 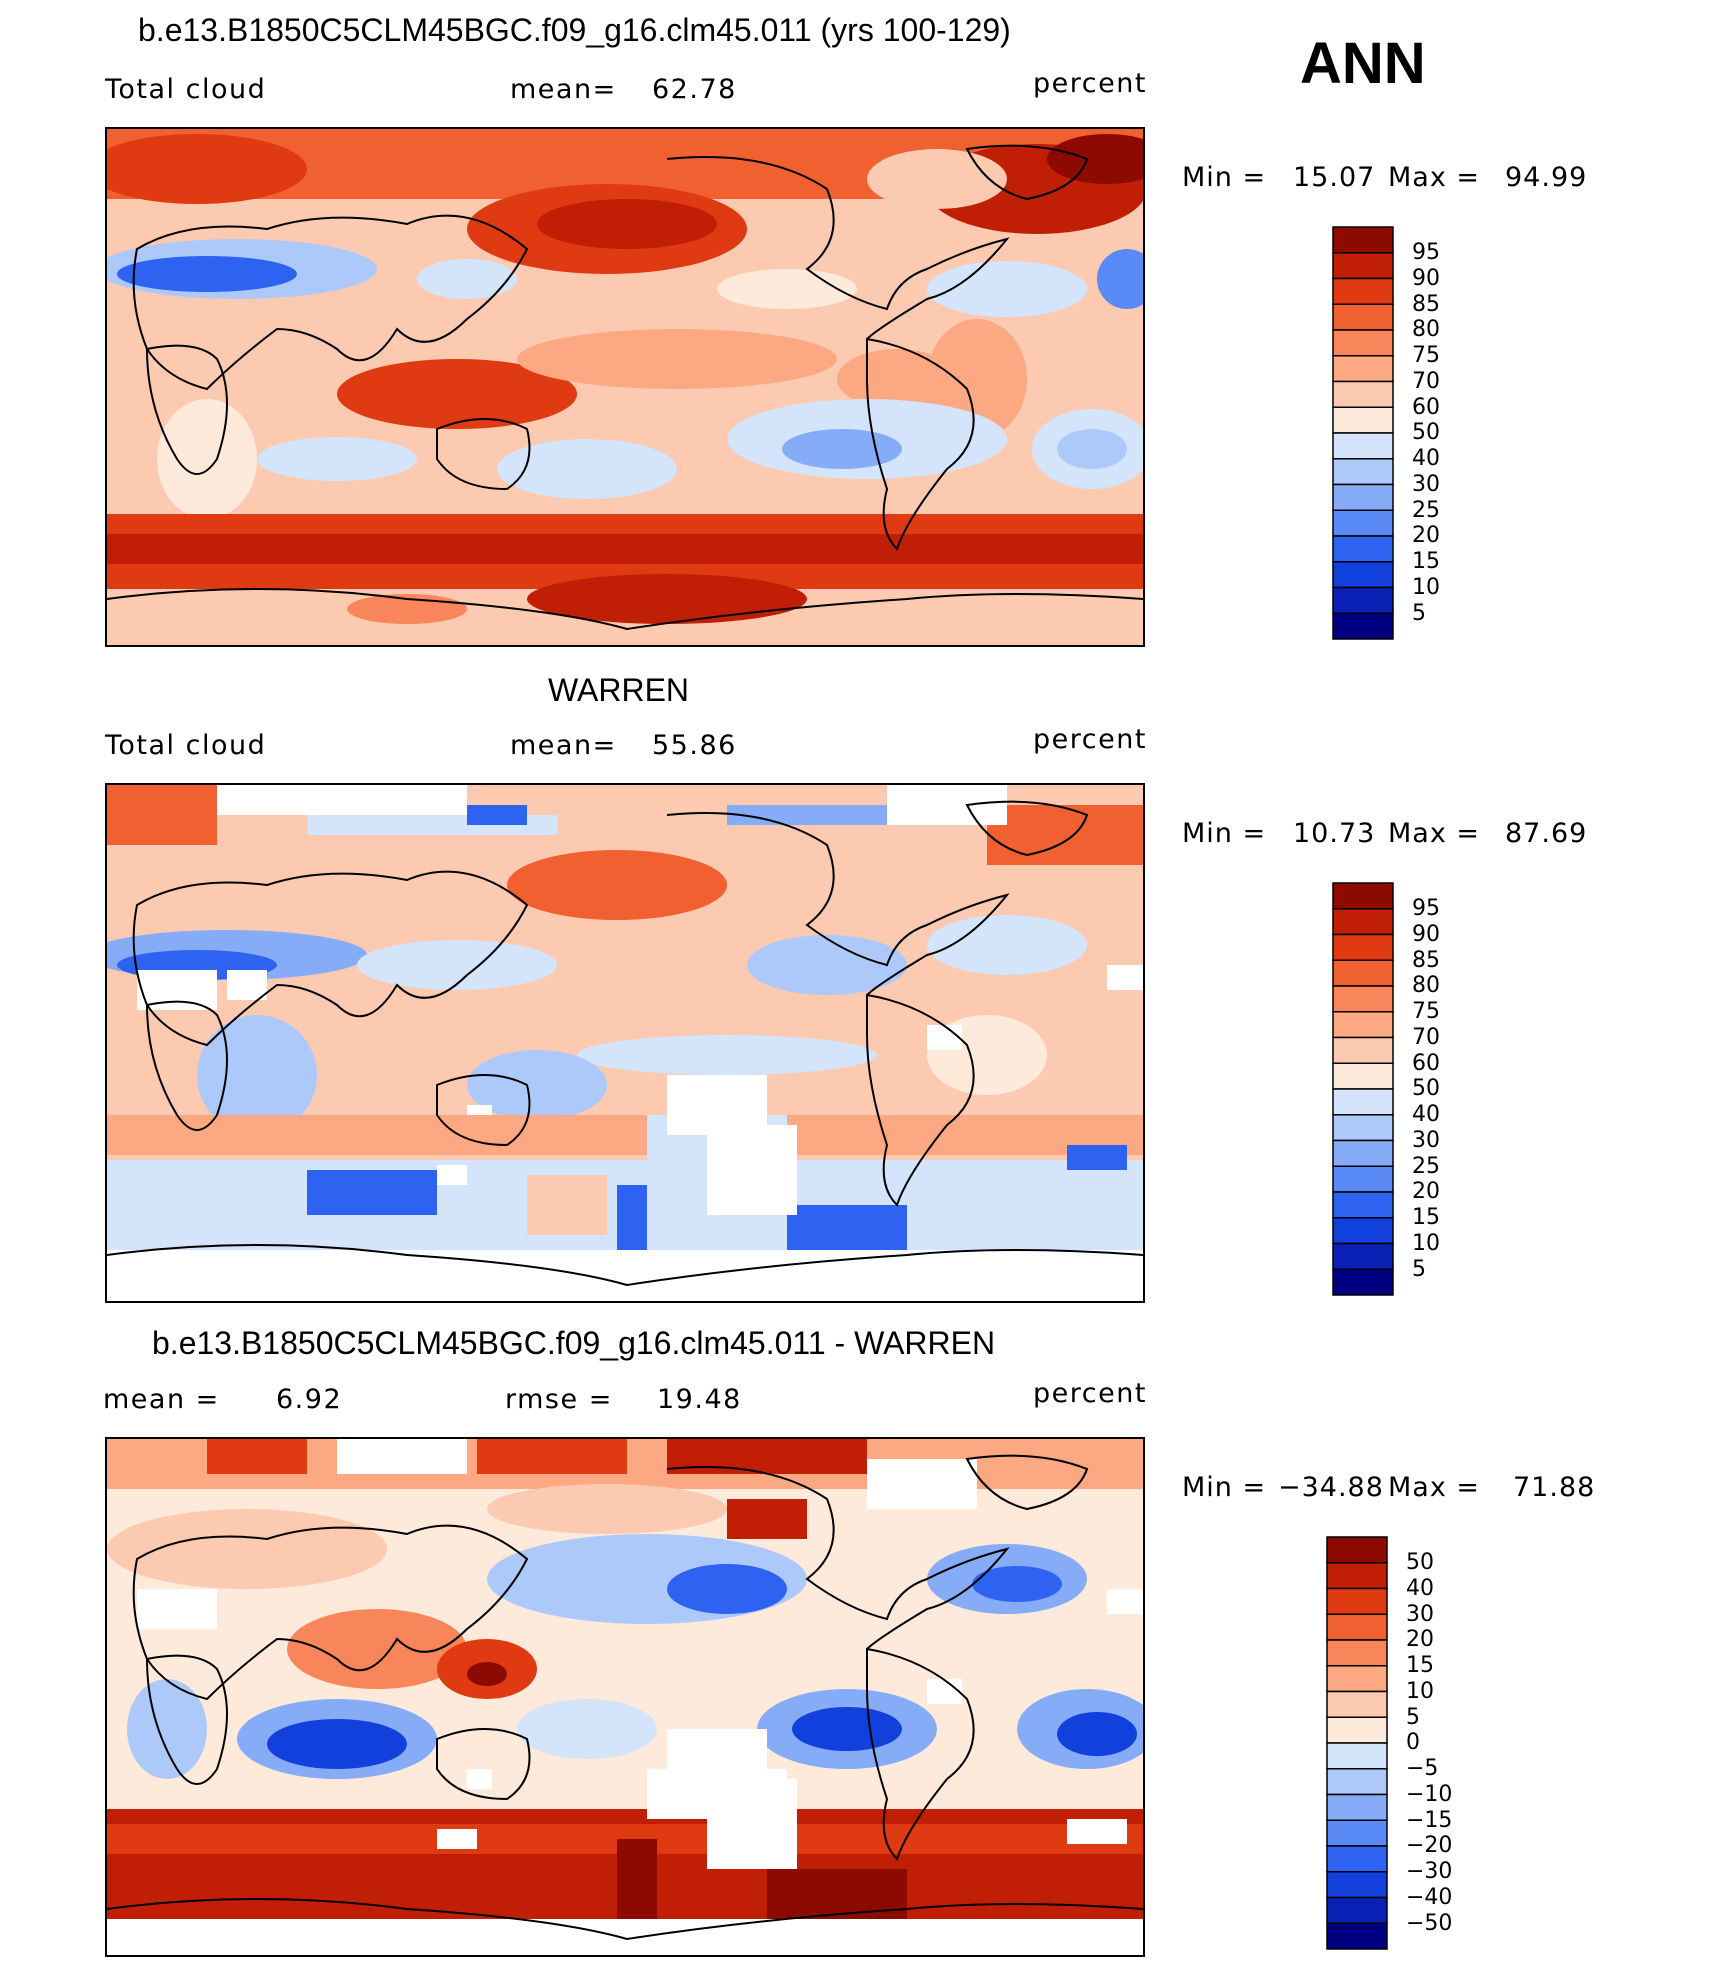 I want to click on panel3-colorbar, so click(x=1357, y=1743).